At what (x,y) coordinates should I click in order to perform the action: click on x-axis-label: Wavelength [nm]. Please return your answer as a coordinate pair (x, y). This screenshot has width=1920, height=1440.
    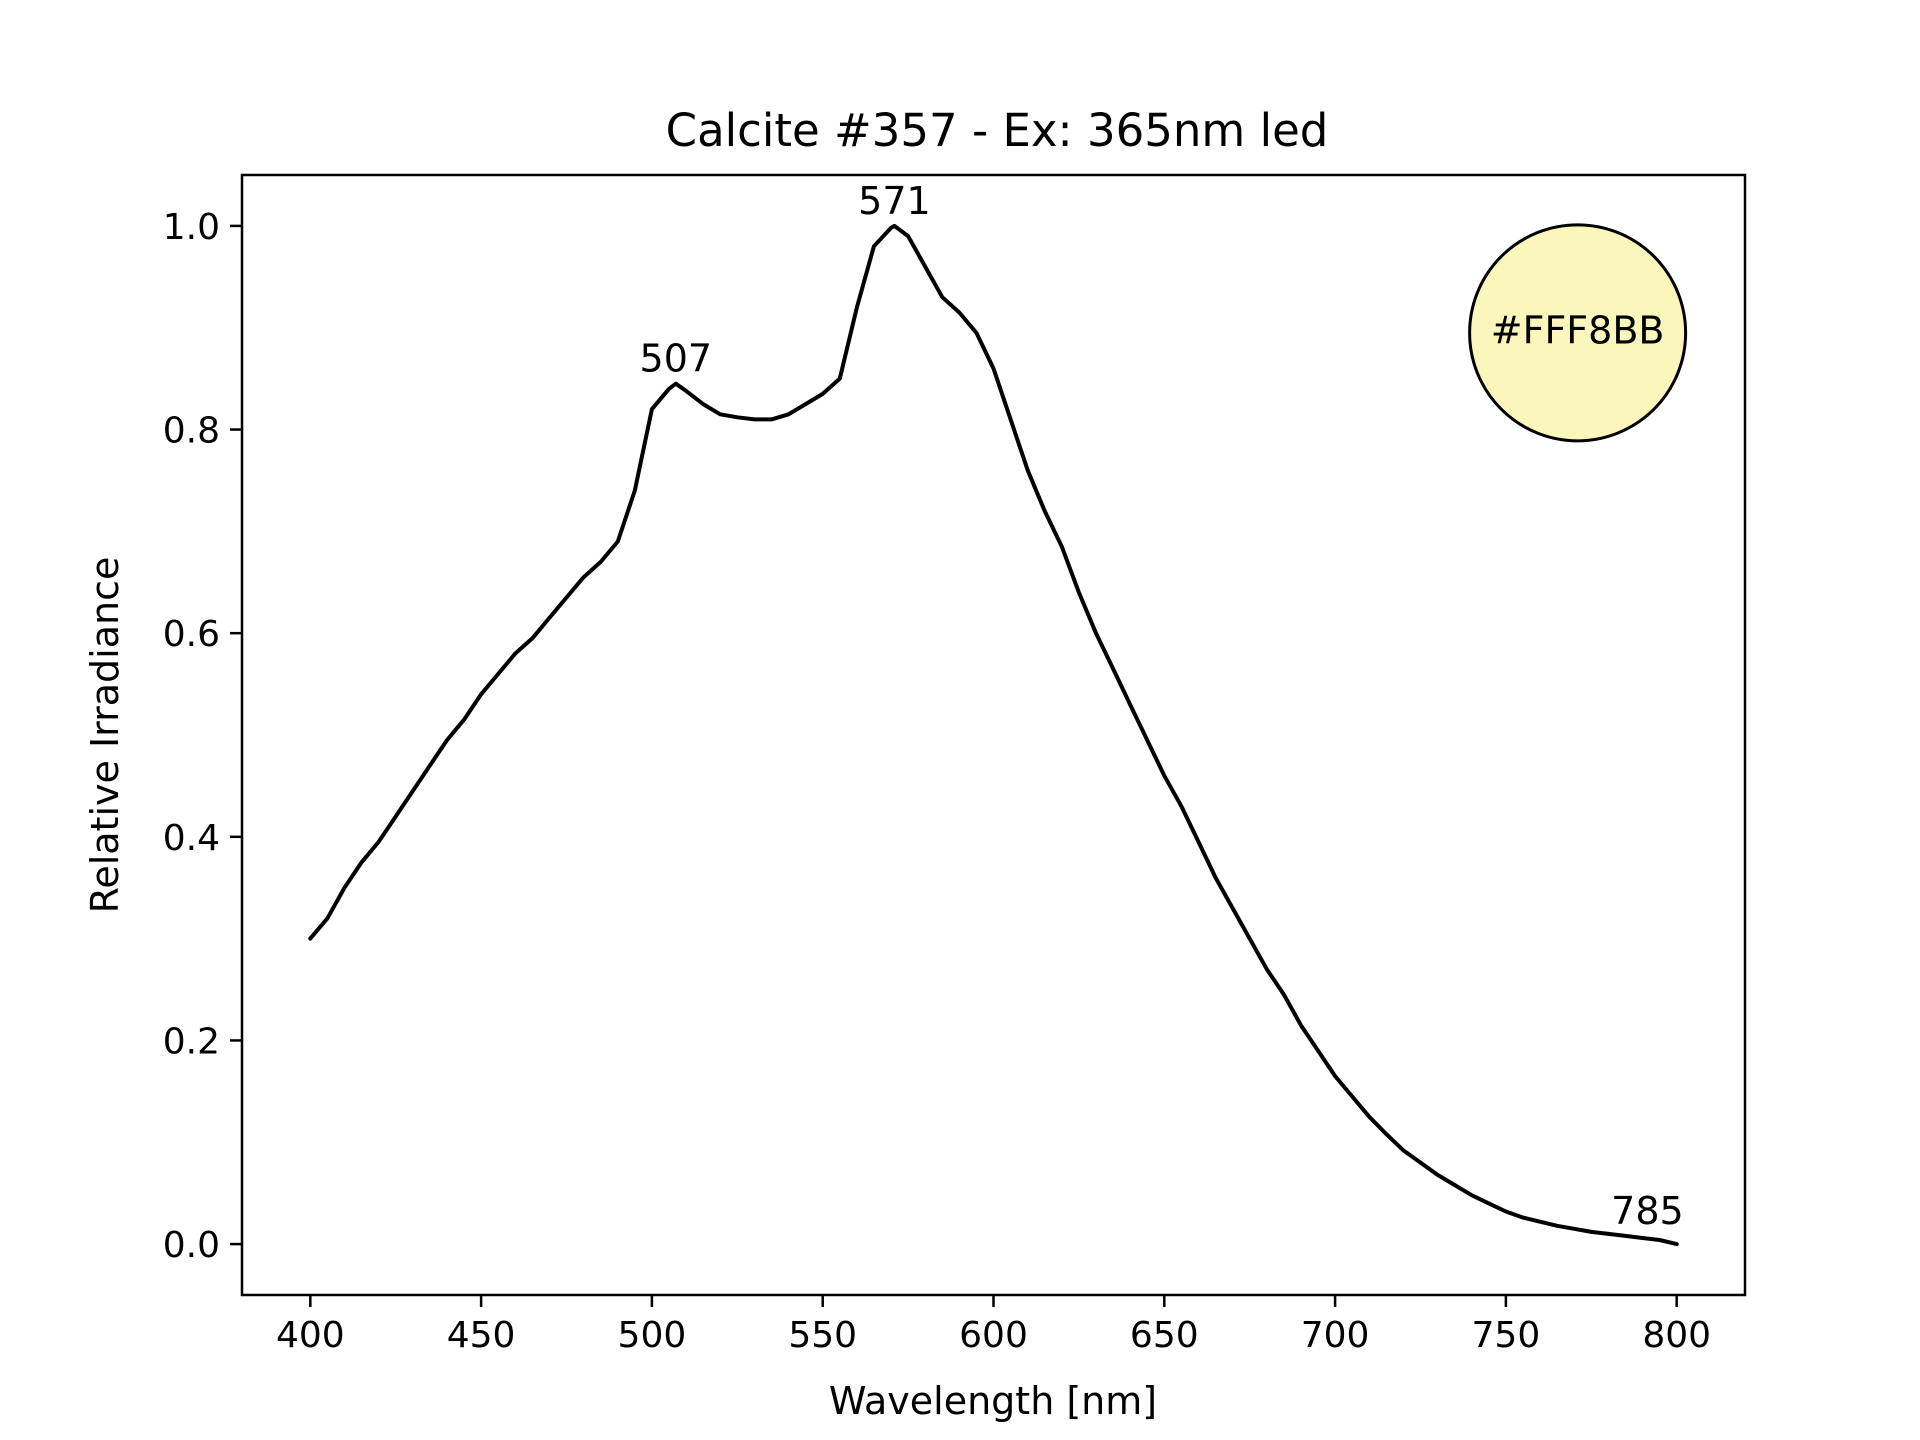
    Looking at the image, I should click on (993, 1401).